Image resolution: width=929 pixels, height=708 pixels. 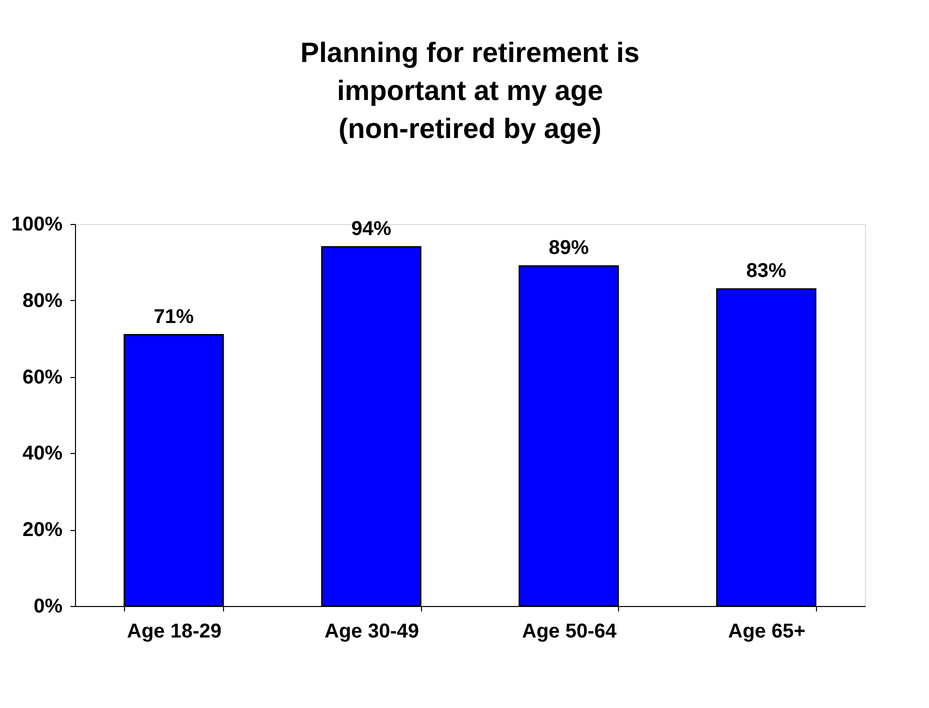 I want to click on data-label: 83%, so click(x=766, y=271).